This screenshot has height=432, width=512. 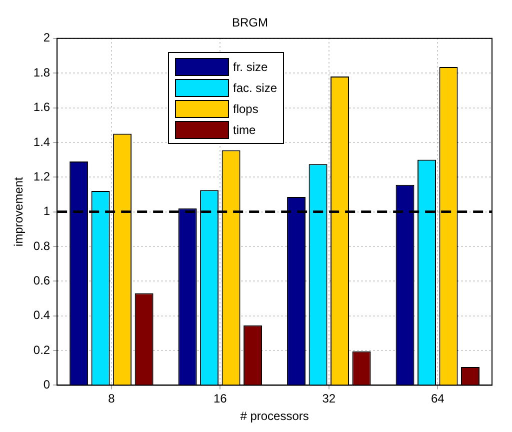 I want to click on y-tick-label: 1, so click(x=46, y=211).